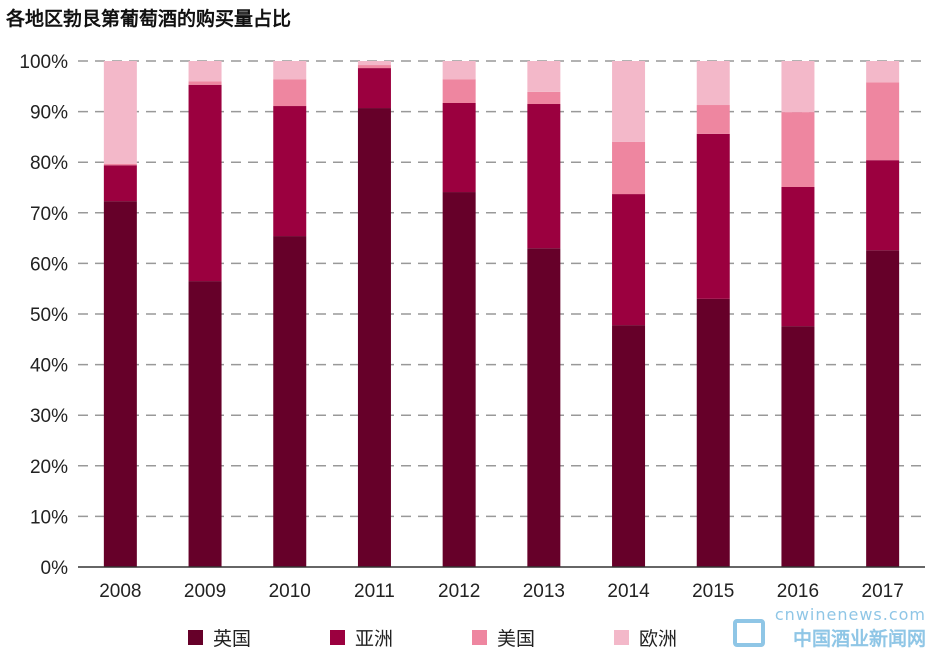 Image resolution: width=930 pixels, height=653 pixels. I want to click on legend: 英国 亚洲 美国 欧洲, so click(472, 637).